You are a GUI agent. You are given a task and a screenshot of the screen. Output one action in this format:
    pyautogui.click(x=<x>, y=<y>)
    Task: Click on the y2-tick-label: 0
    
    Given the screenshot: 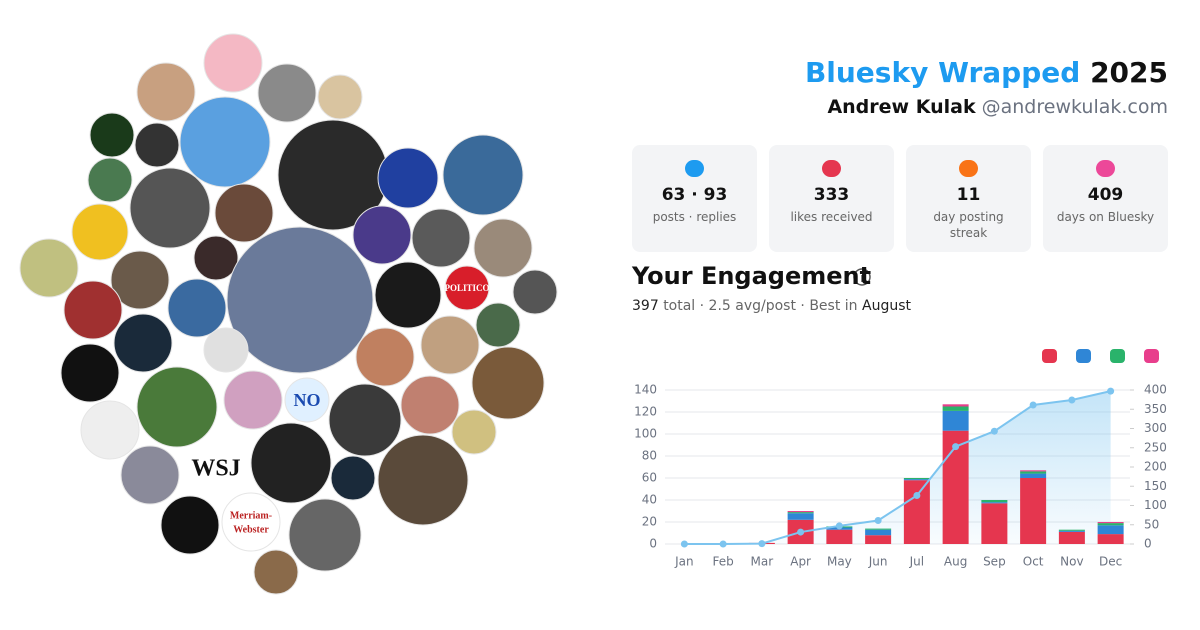 What is the action you would take?
    pyautogui.click(x=1148, y=544)
    